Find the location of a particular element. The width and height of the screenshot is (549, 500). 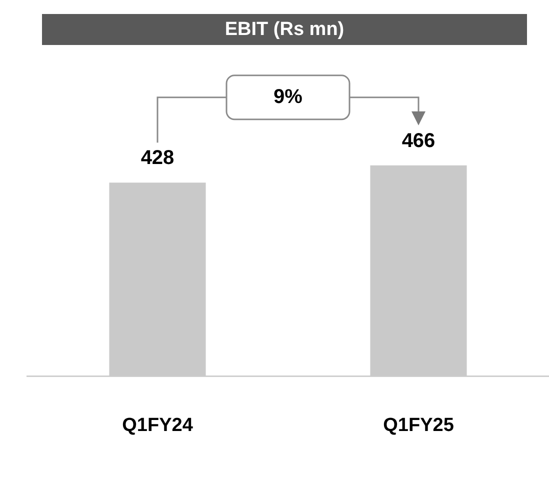

x-tick-label: Q1FY25 is located at coordinates (418, 425).